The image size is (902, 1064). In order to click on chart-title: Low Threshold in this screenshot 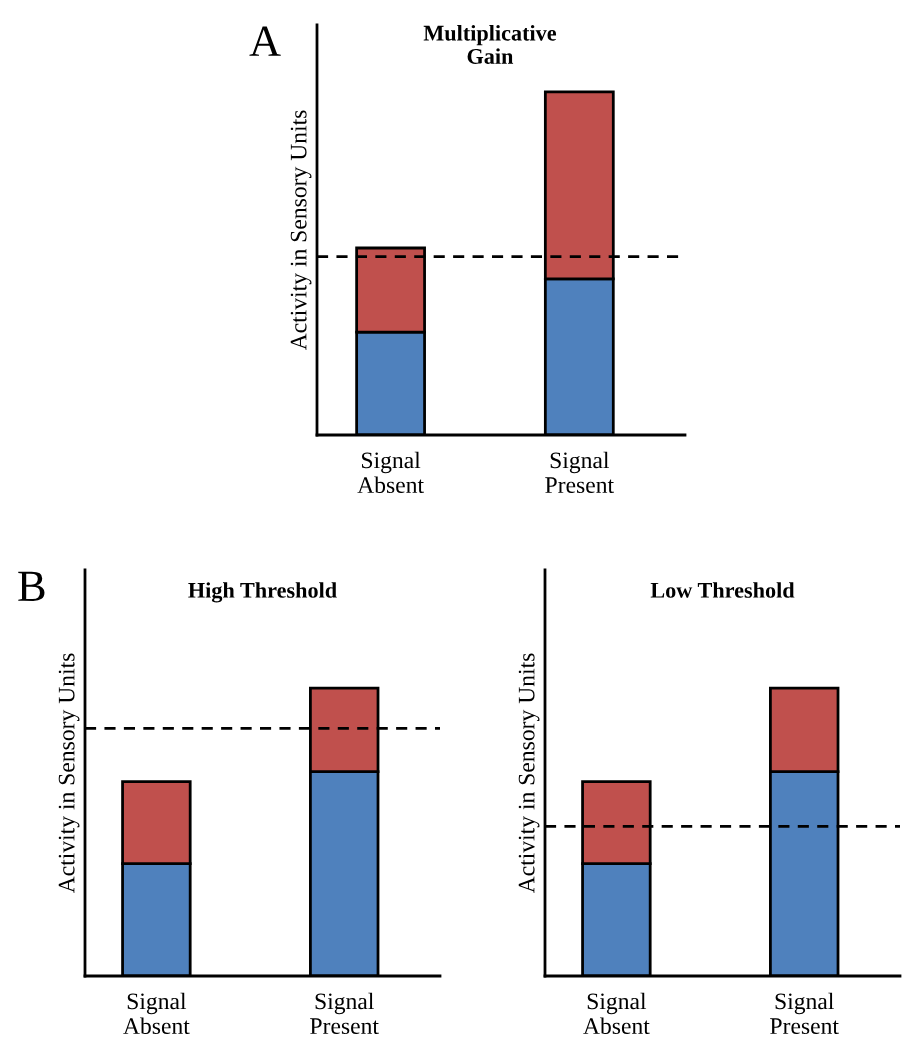, I will do `click(722, 590)`.